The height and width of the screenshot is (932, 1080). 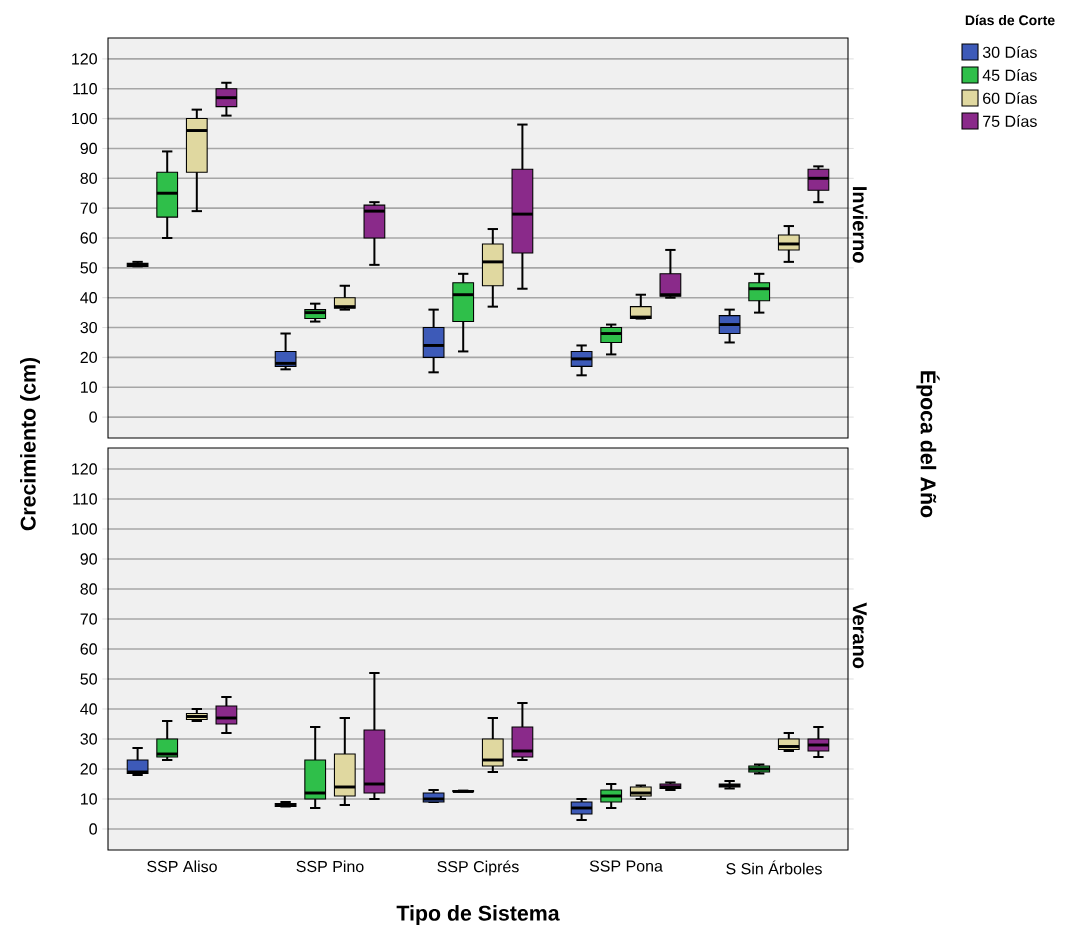 I want to click on x-tick-label: SSP Pona, so click(x=626, y=866).